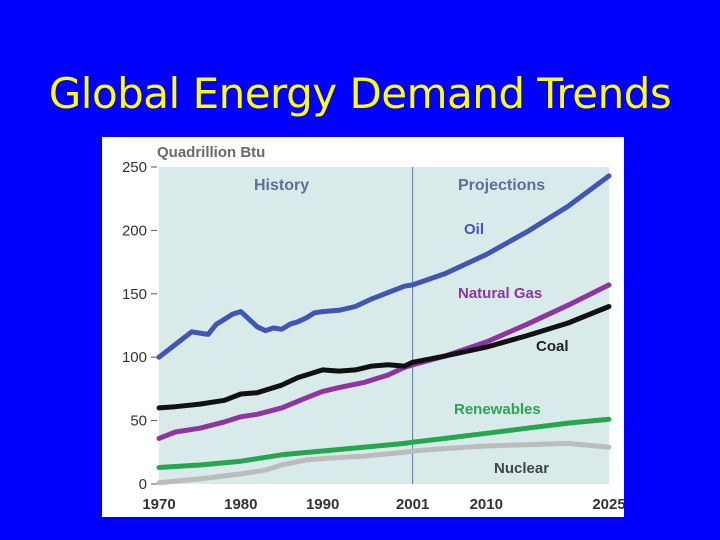 This screenshot has width=720, height=540. Describe the element at coordinates (134, 167) in the screenshot. I see `y-tick-label: 250` at that location.